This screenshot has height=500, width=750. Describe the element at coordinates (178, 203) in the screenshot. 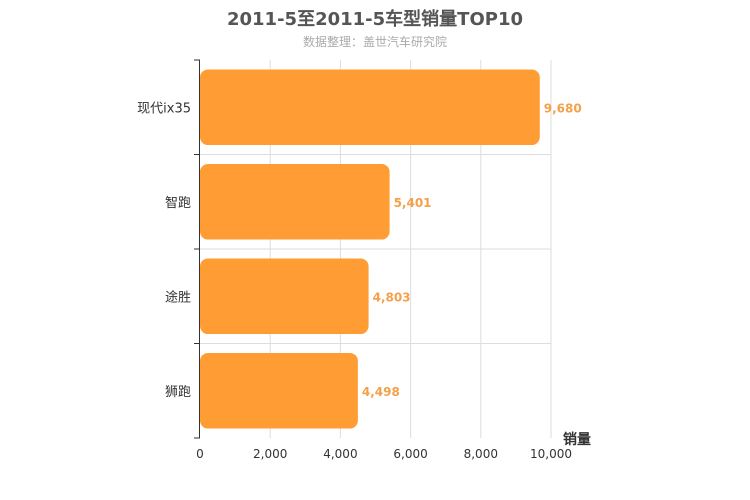

I see `category-label: 智跑` at that location.